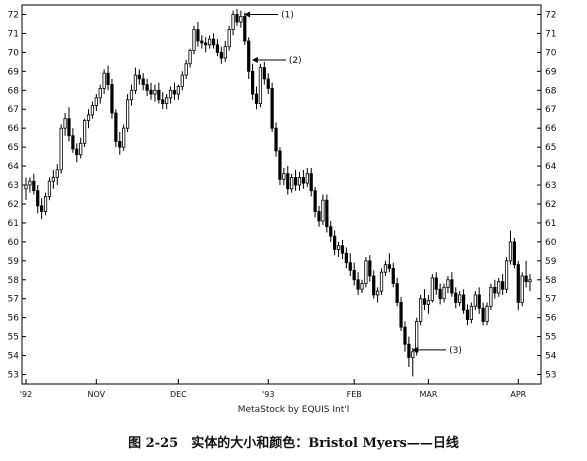  I want to click on y-tick-label-right: 67, so click(550, 110).